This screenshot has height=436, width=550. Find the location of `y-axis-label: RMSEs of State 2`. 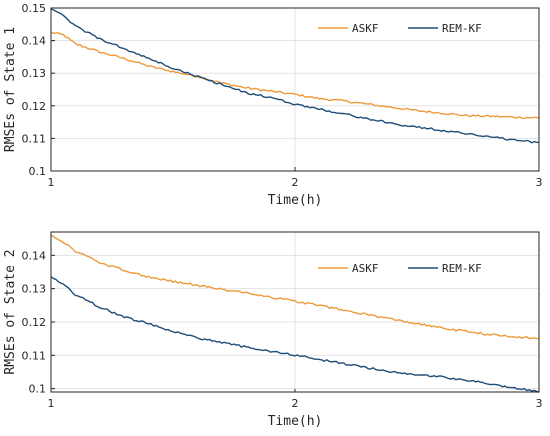

y-axis-label: RMSEs of State 2 is located at coordinates (10, 311).